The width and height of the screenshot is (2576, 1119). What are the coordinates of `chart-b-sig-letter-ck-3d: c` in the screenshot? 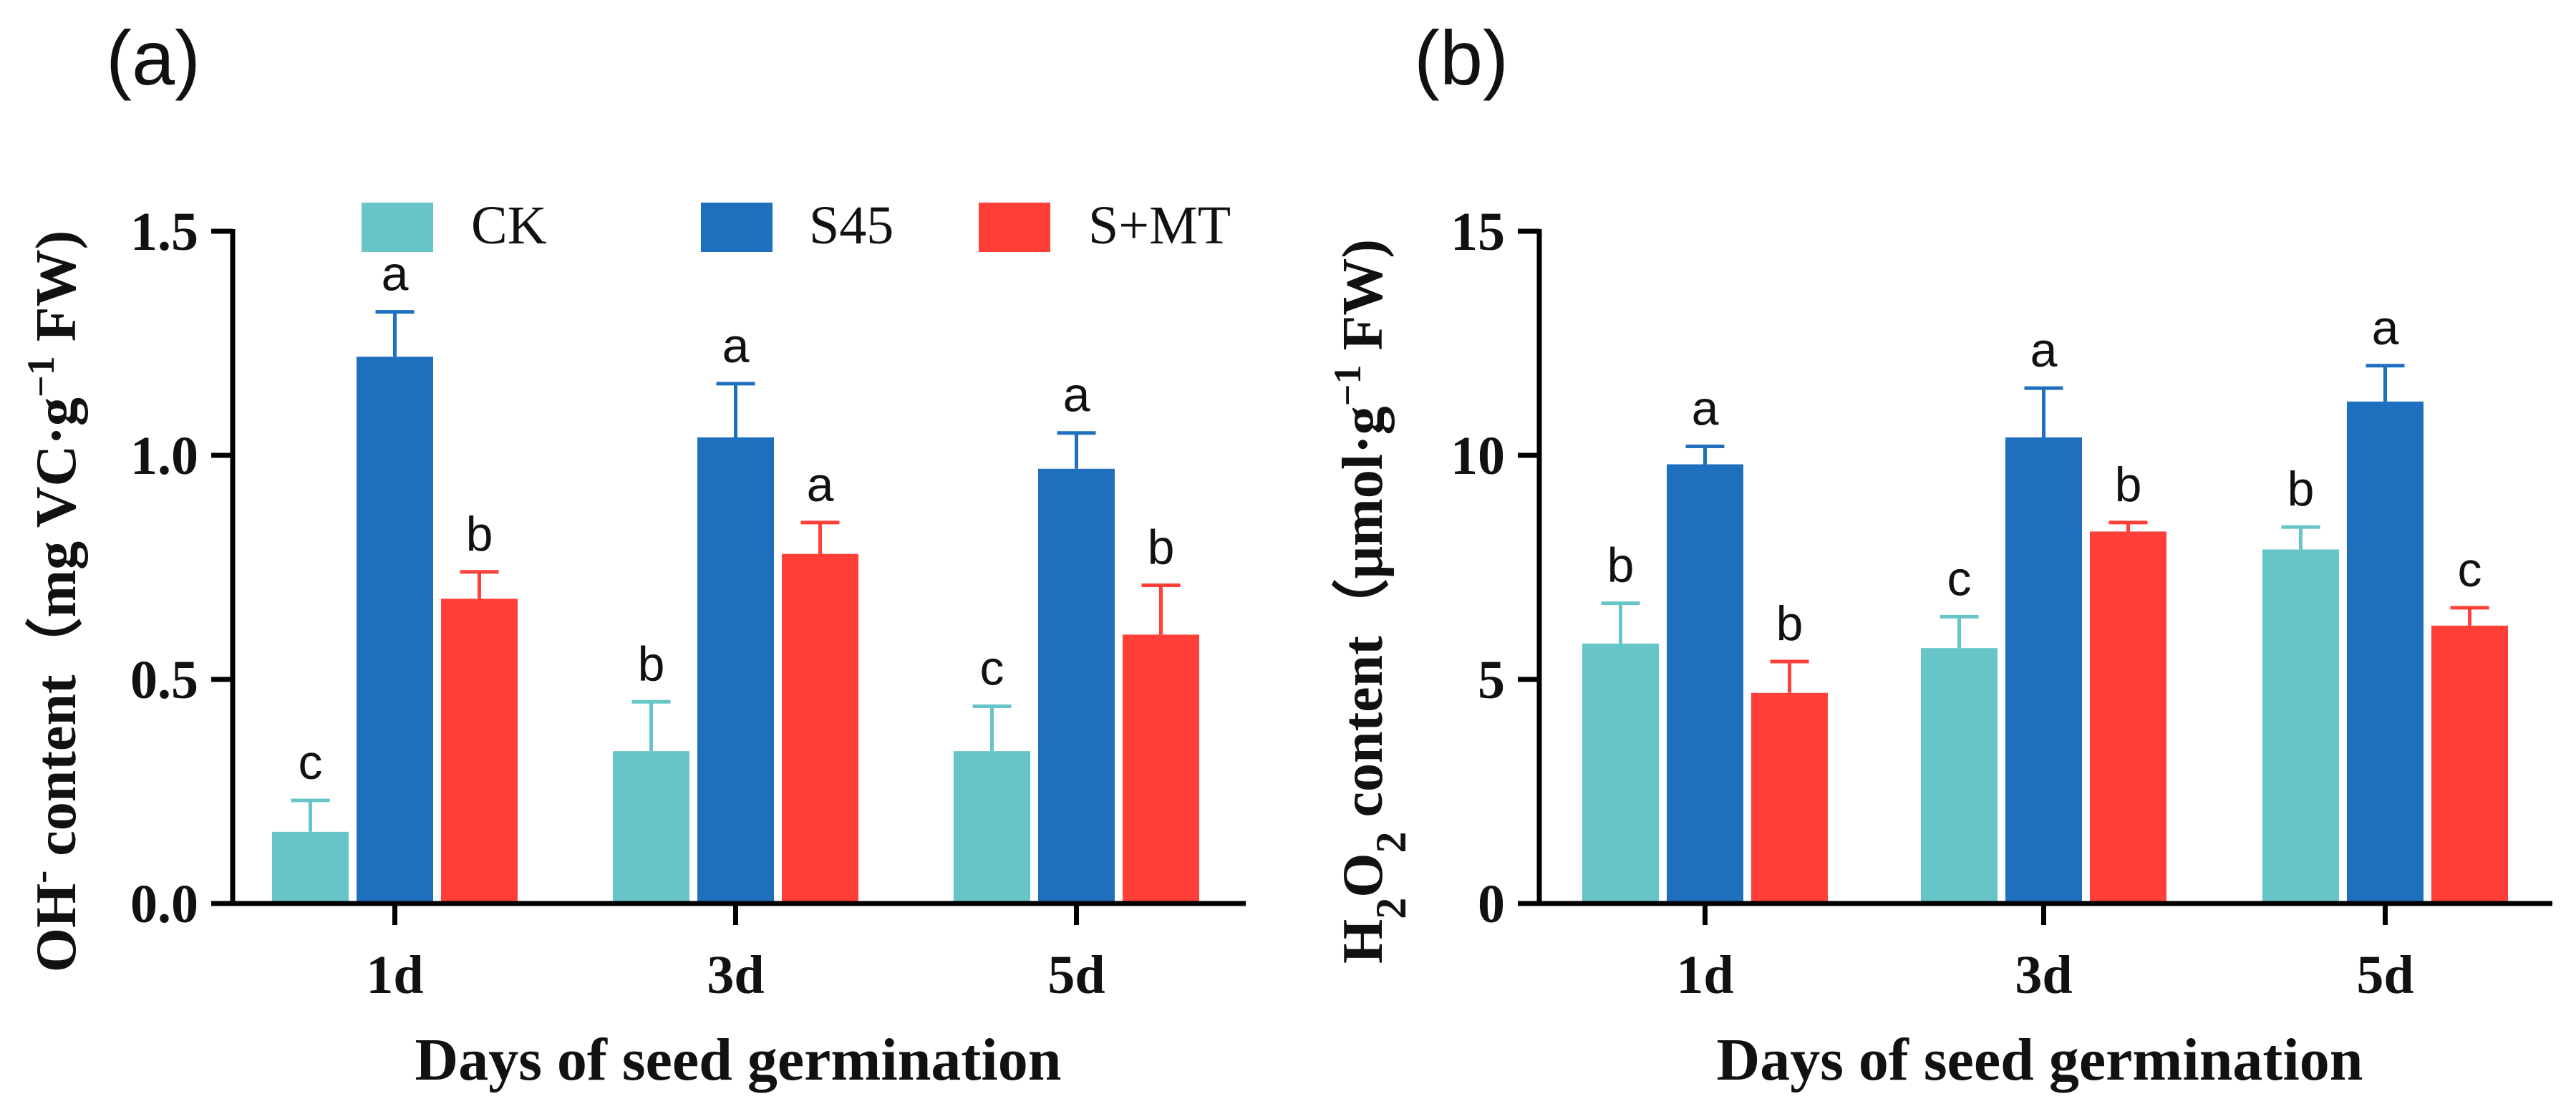 It's located at (1959, 578).